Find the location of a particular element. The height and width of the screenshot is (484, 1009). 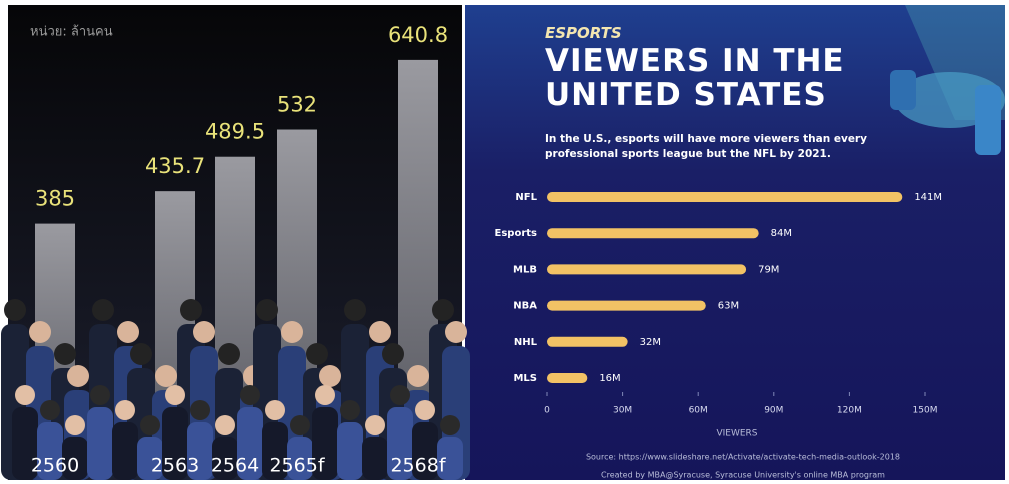

y-tick-label: NBA is located at coordinates (525, 306).